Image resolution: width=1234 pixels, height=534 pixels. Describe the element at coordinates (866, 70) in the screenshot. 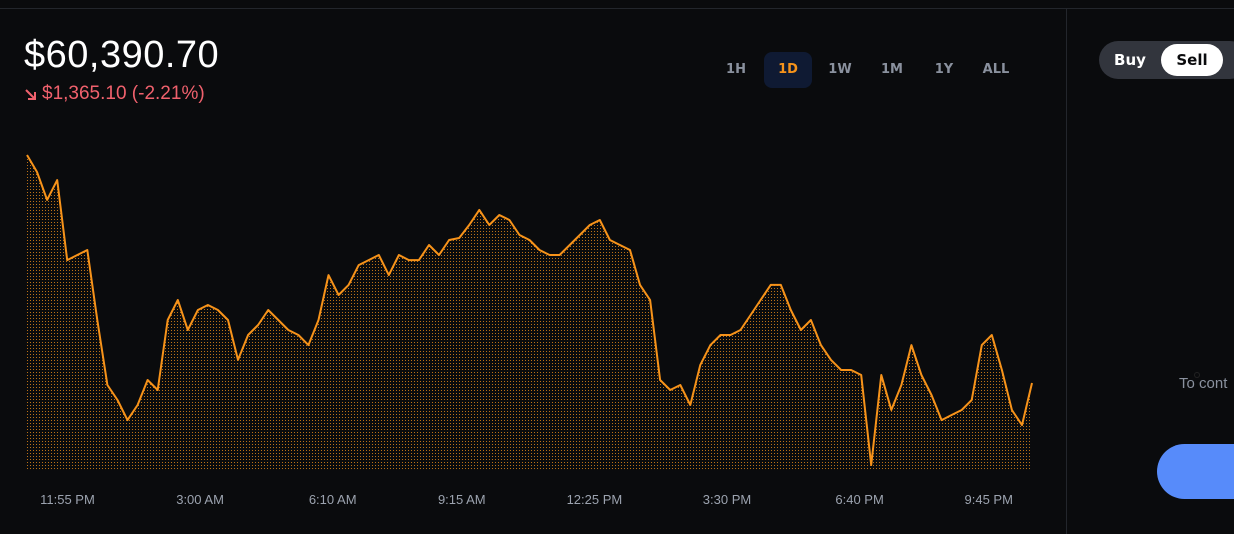

I see `timeframe-selector: 1H 1D 1W 1M 1Y ALL` at that location.